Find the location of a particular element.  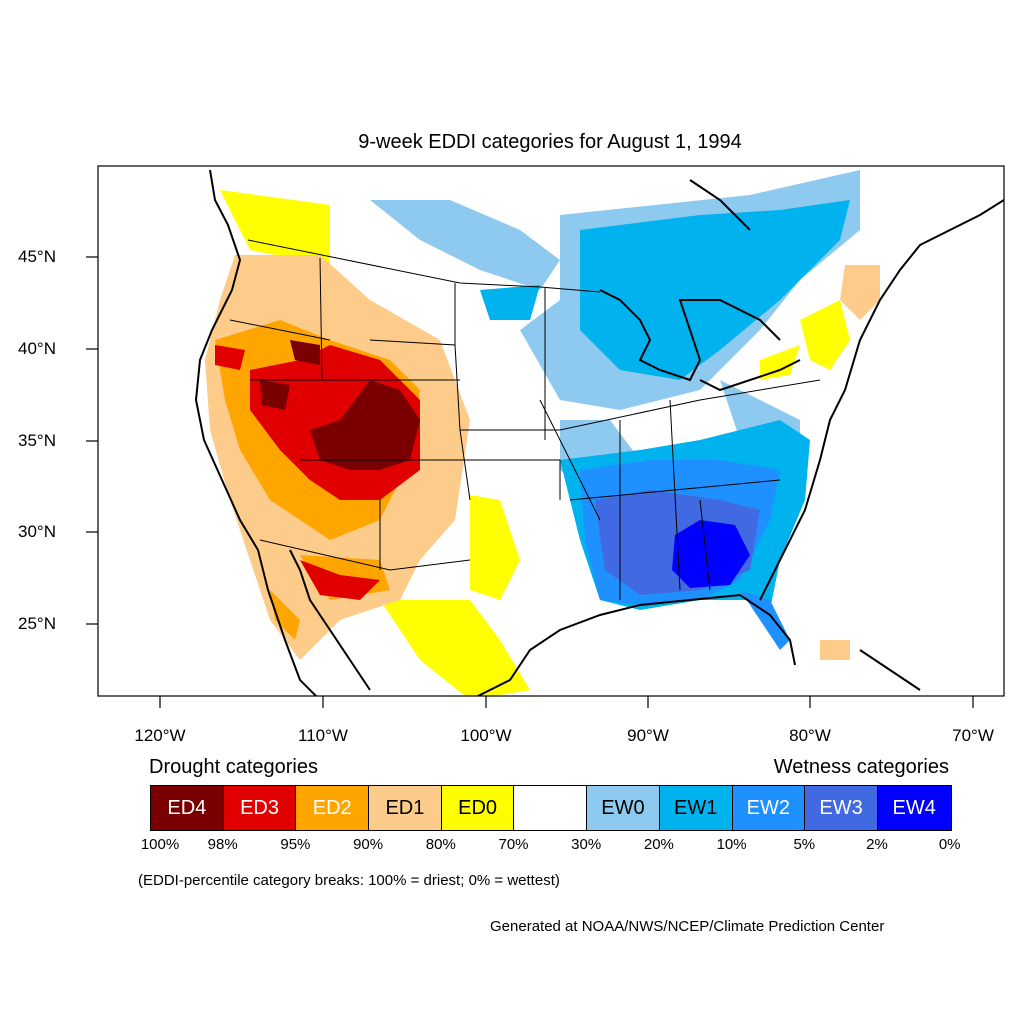

legend-swatch-ed1: ED1 is located at coordinates (405, 808).